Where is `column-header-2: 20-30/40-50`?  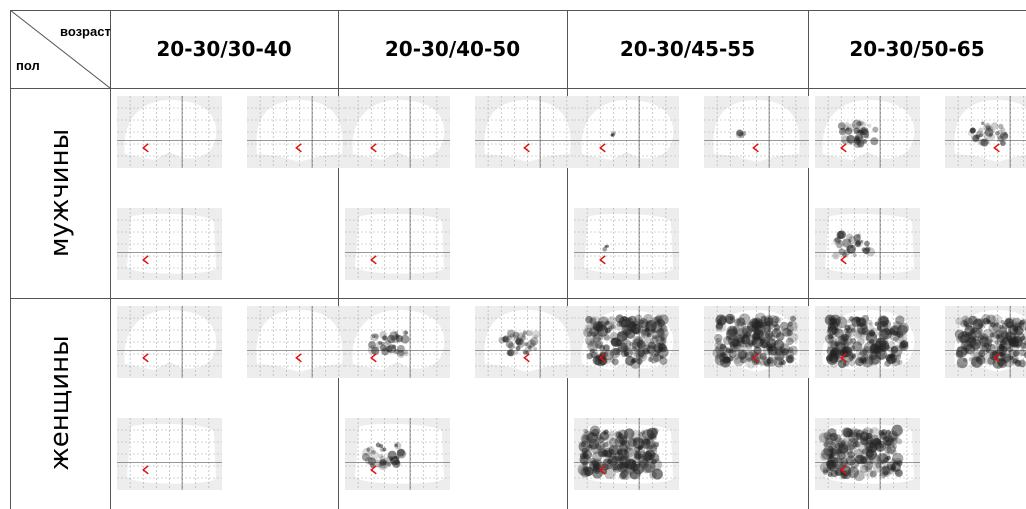
column-header-2: 20-30/40-50 is located at coordinates (452, 49).